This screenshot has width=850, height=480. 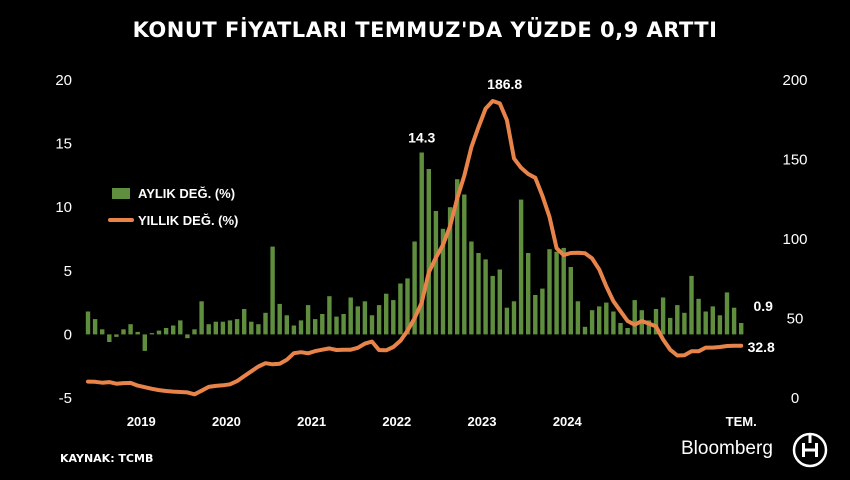 What do you see at coordinates (226, 421) in the screenshot?
I see `x-axis-tick-label: 2020` at bounding box center [226, 421].